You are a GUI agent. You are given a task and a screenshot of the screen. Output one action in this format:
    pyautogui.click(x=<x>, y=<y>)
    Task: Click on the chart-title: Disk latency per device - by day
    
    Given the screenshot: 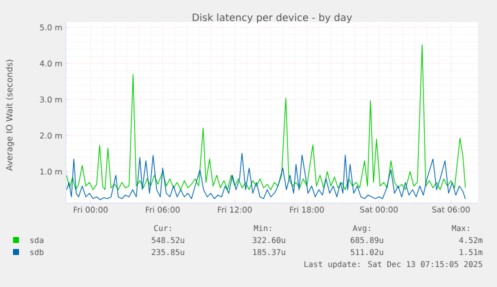 What is the action you would take?
    pyautogui.click(x=272, y=18)
    